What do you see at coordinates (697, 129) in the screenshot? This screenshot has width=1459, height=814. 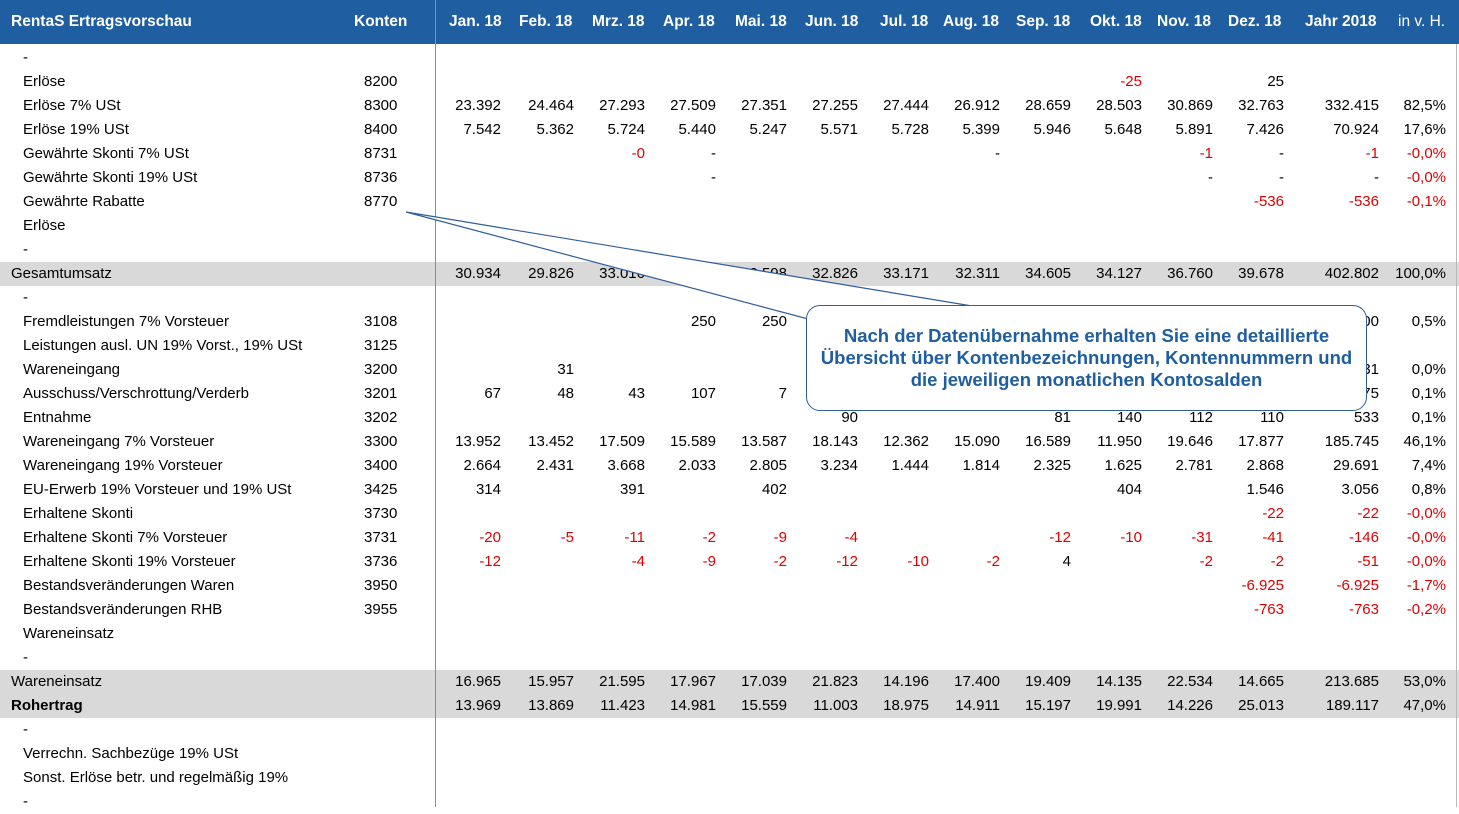 I see `month-value-cell: 5.440` at bounding box center [697, 129].